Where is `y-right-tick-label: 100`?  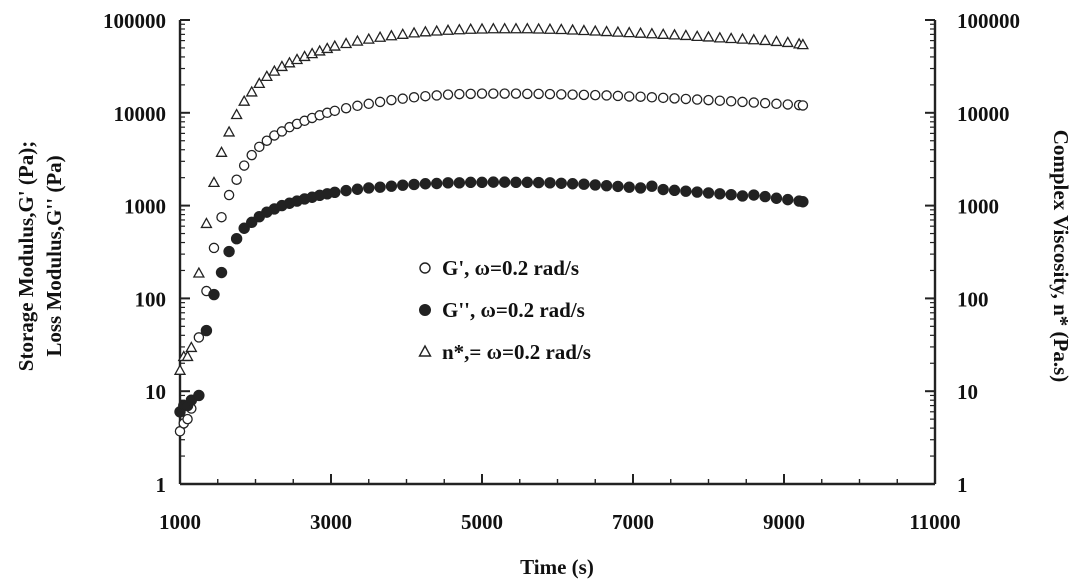 y-right-tick-label: 100 is located at coordinates (973, 299).